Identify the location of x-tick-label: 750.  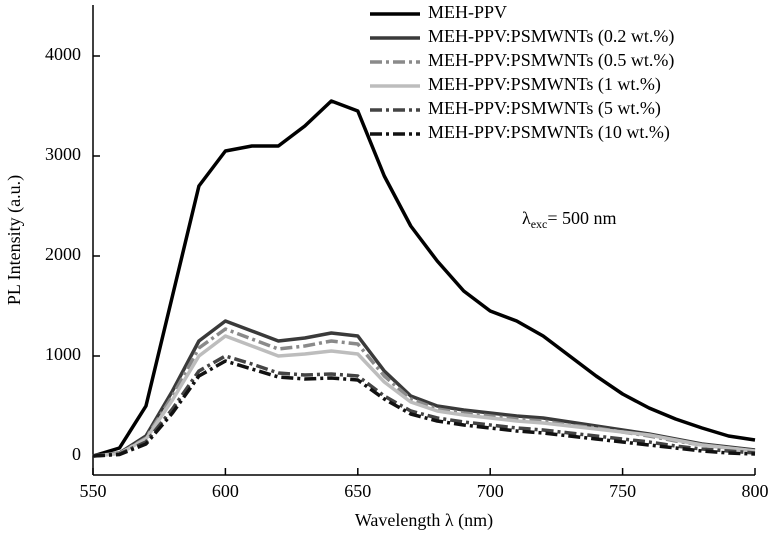
(622, 491).